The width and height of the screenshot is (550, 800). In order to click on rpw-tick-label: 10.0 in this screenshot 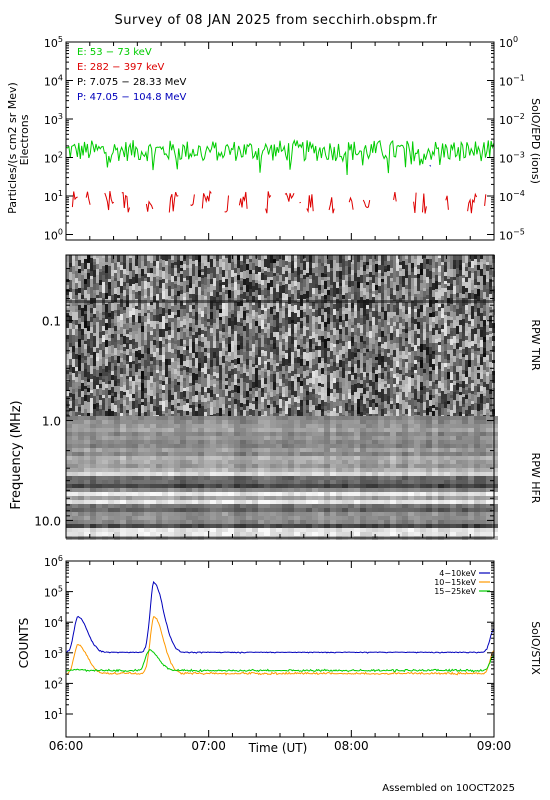, I will do `click(47, 521)`.